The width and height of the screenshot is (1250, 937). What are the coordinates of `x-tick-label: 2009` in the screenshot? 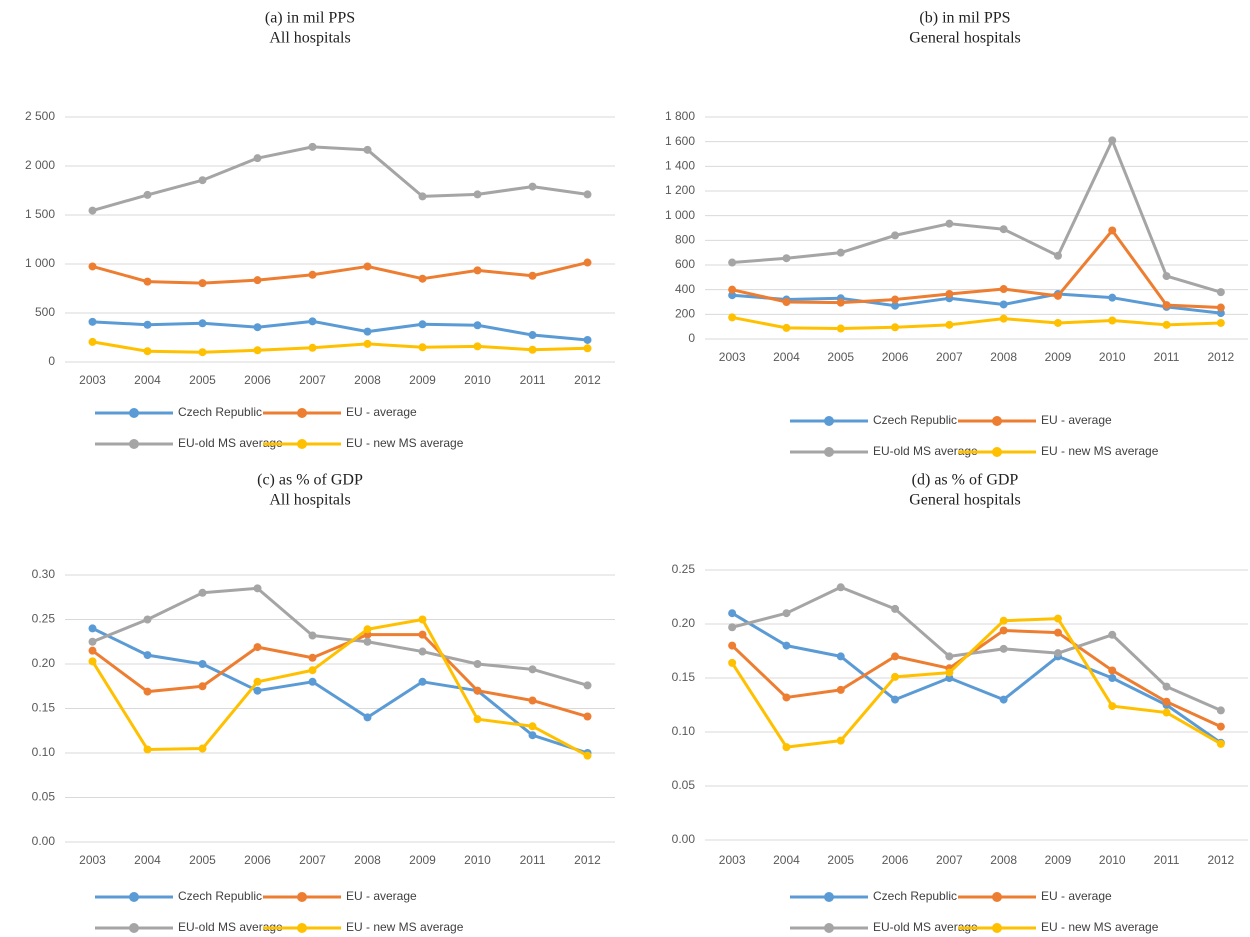 It's located at (1058, 860).